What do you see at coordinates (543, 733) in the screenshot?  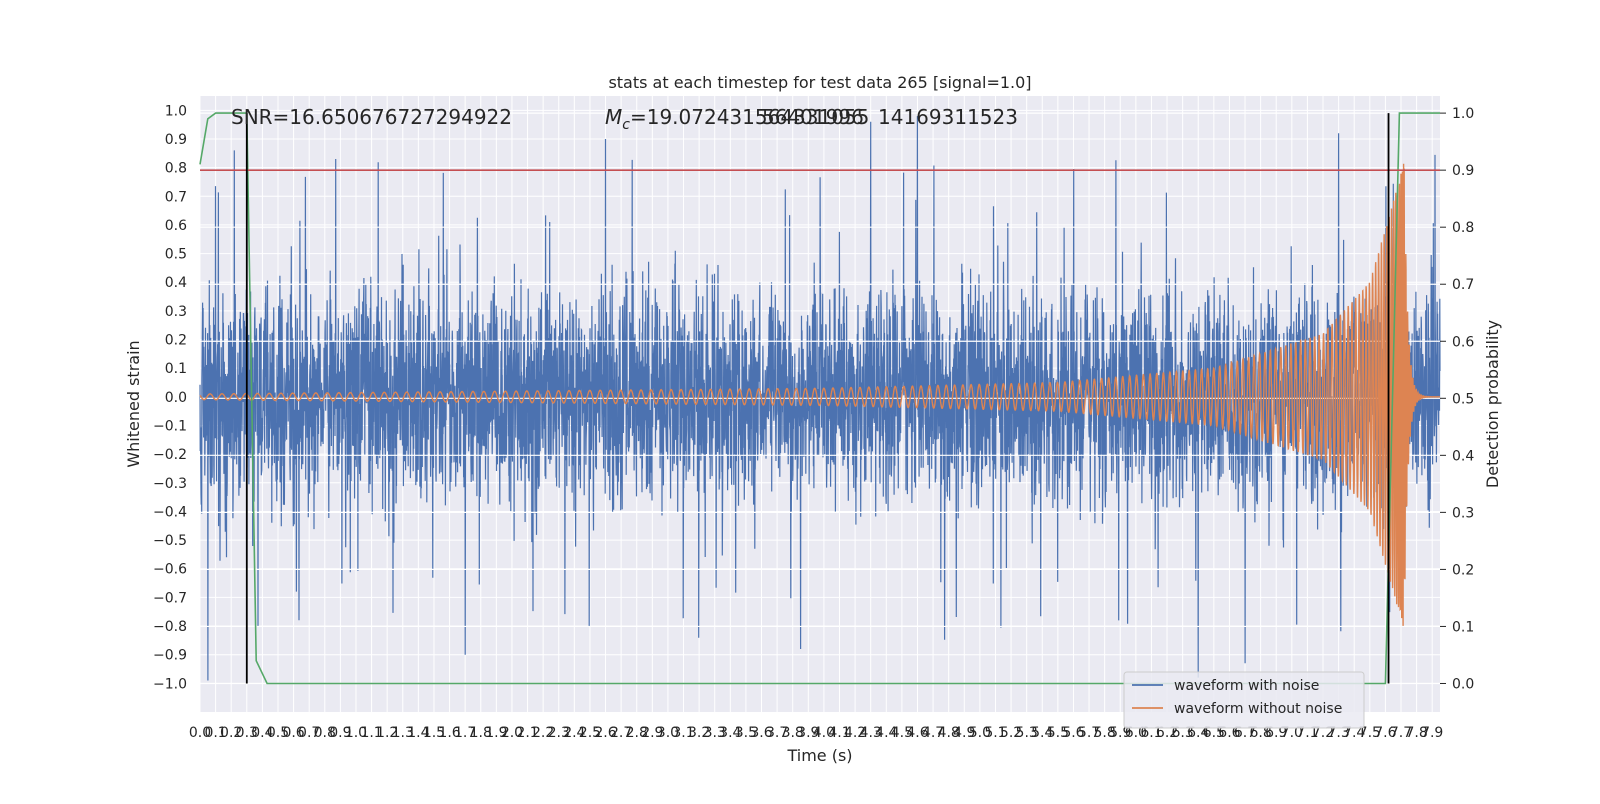 I see `x-tick-label: 2.2` at bounding box center [543, 733].